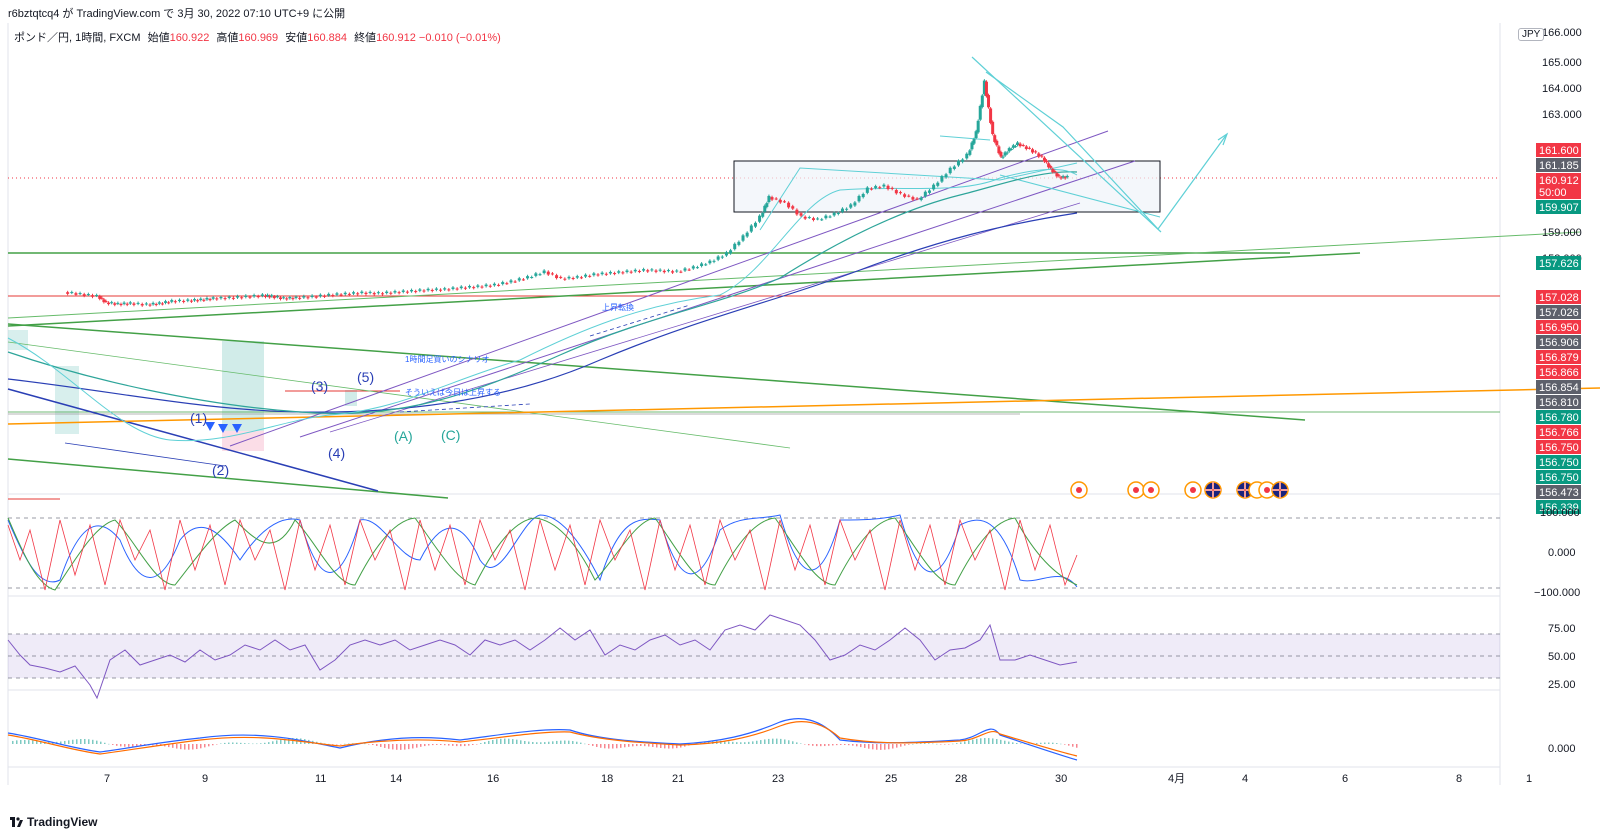 This screenshot has width=1600, height=837. What do you see at coordinates (17, 821) in the screenshot?
I see `tradingview-logo-icon` at bounding box center [17, 821].